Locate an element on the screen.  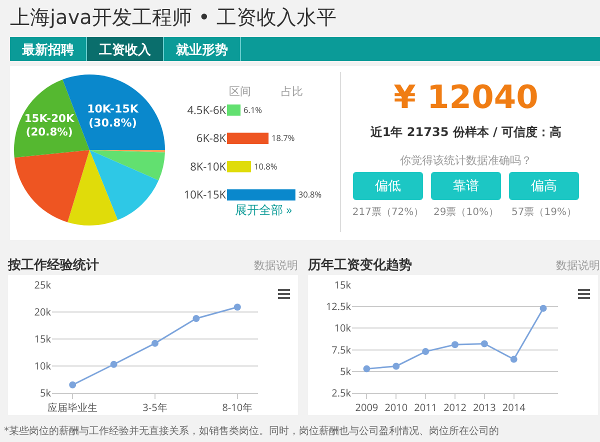
x-tick-label: 2011 is located at coordinates (426, 407).